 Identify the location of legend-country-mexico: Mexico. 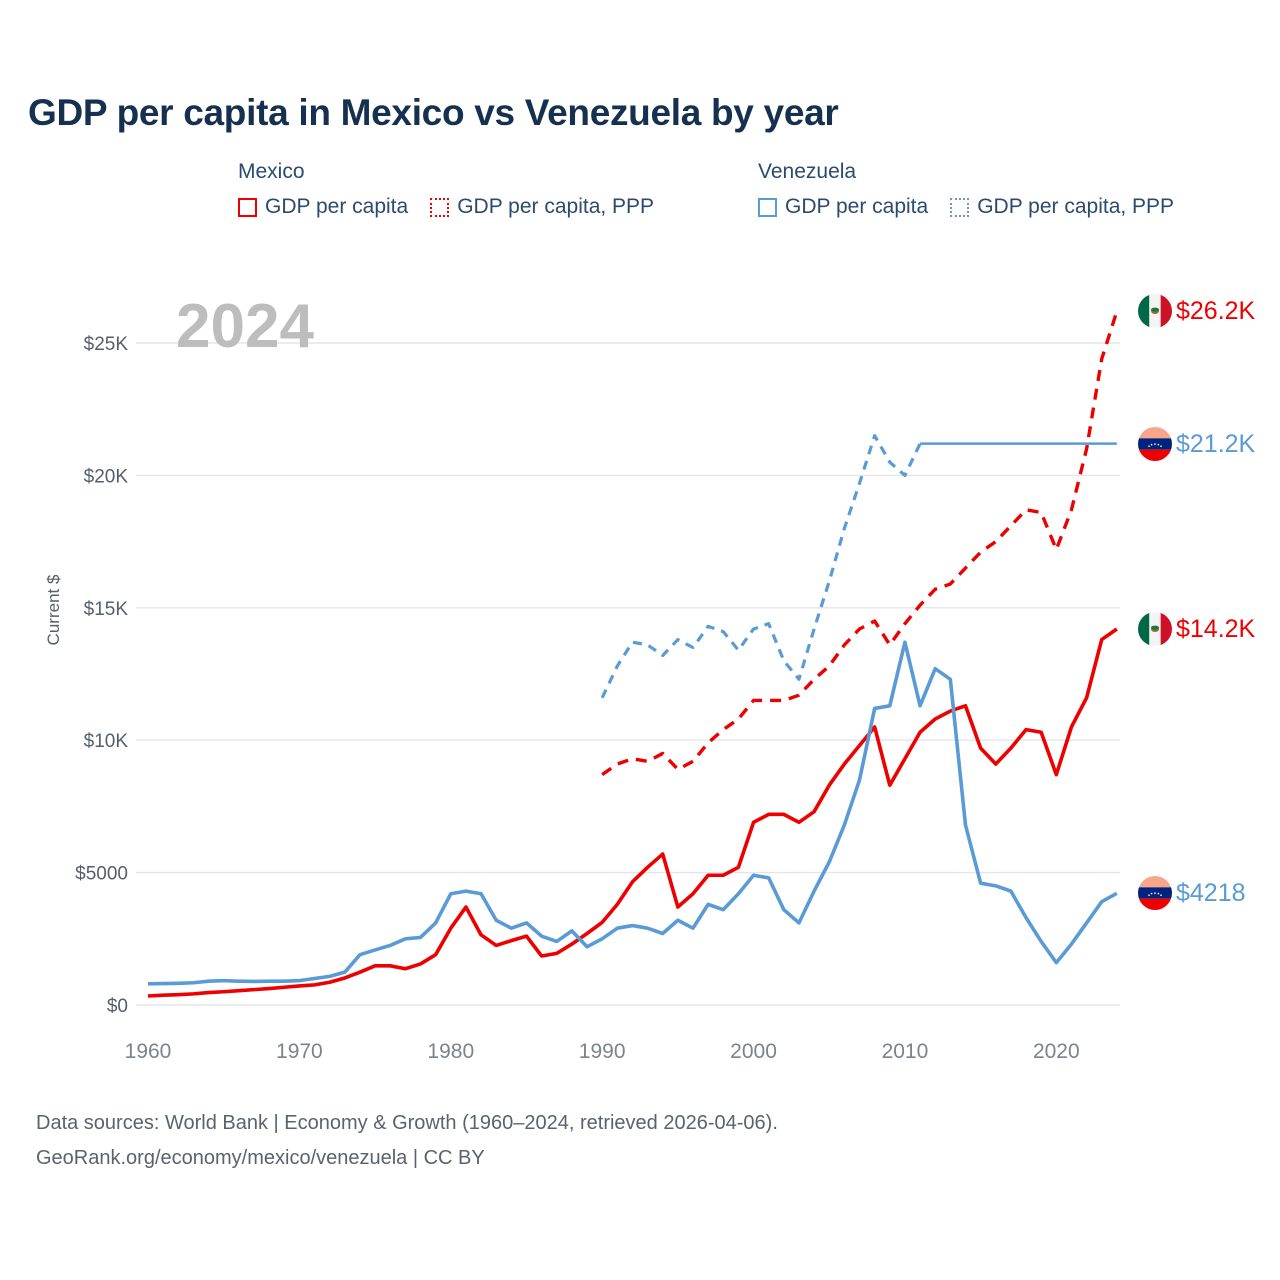
(271, 171).